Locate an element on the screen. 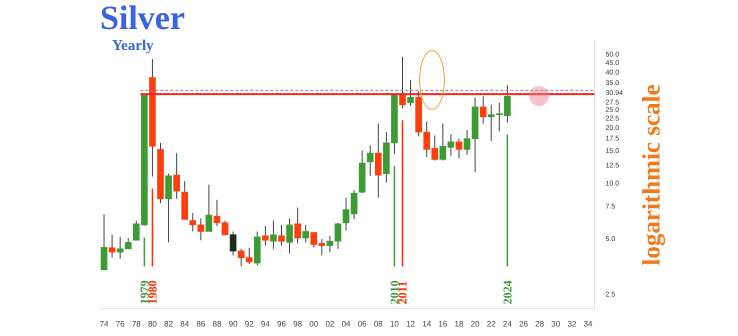  x-tick-label: 96 is located at coordinates (281, 323).